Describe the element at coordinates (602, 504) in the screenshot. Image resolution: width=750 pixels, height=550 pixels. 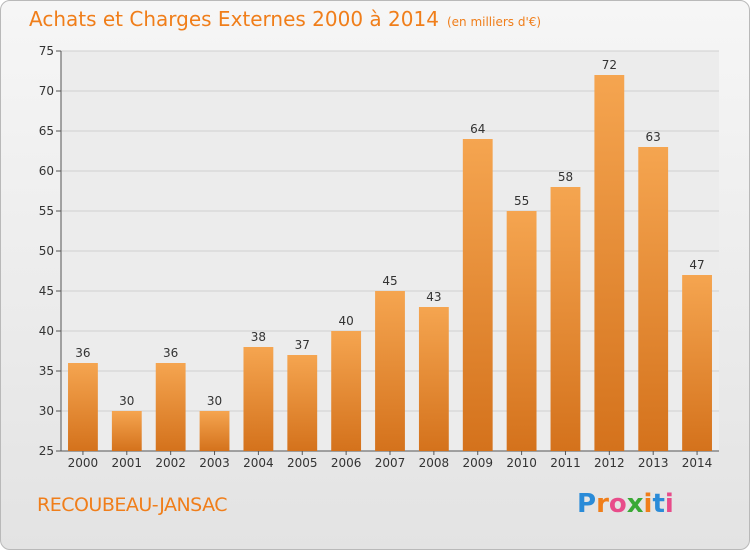
I see `logo-letter: r` at that location.